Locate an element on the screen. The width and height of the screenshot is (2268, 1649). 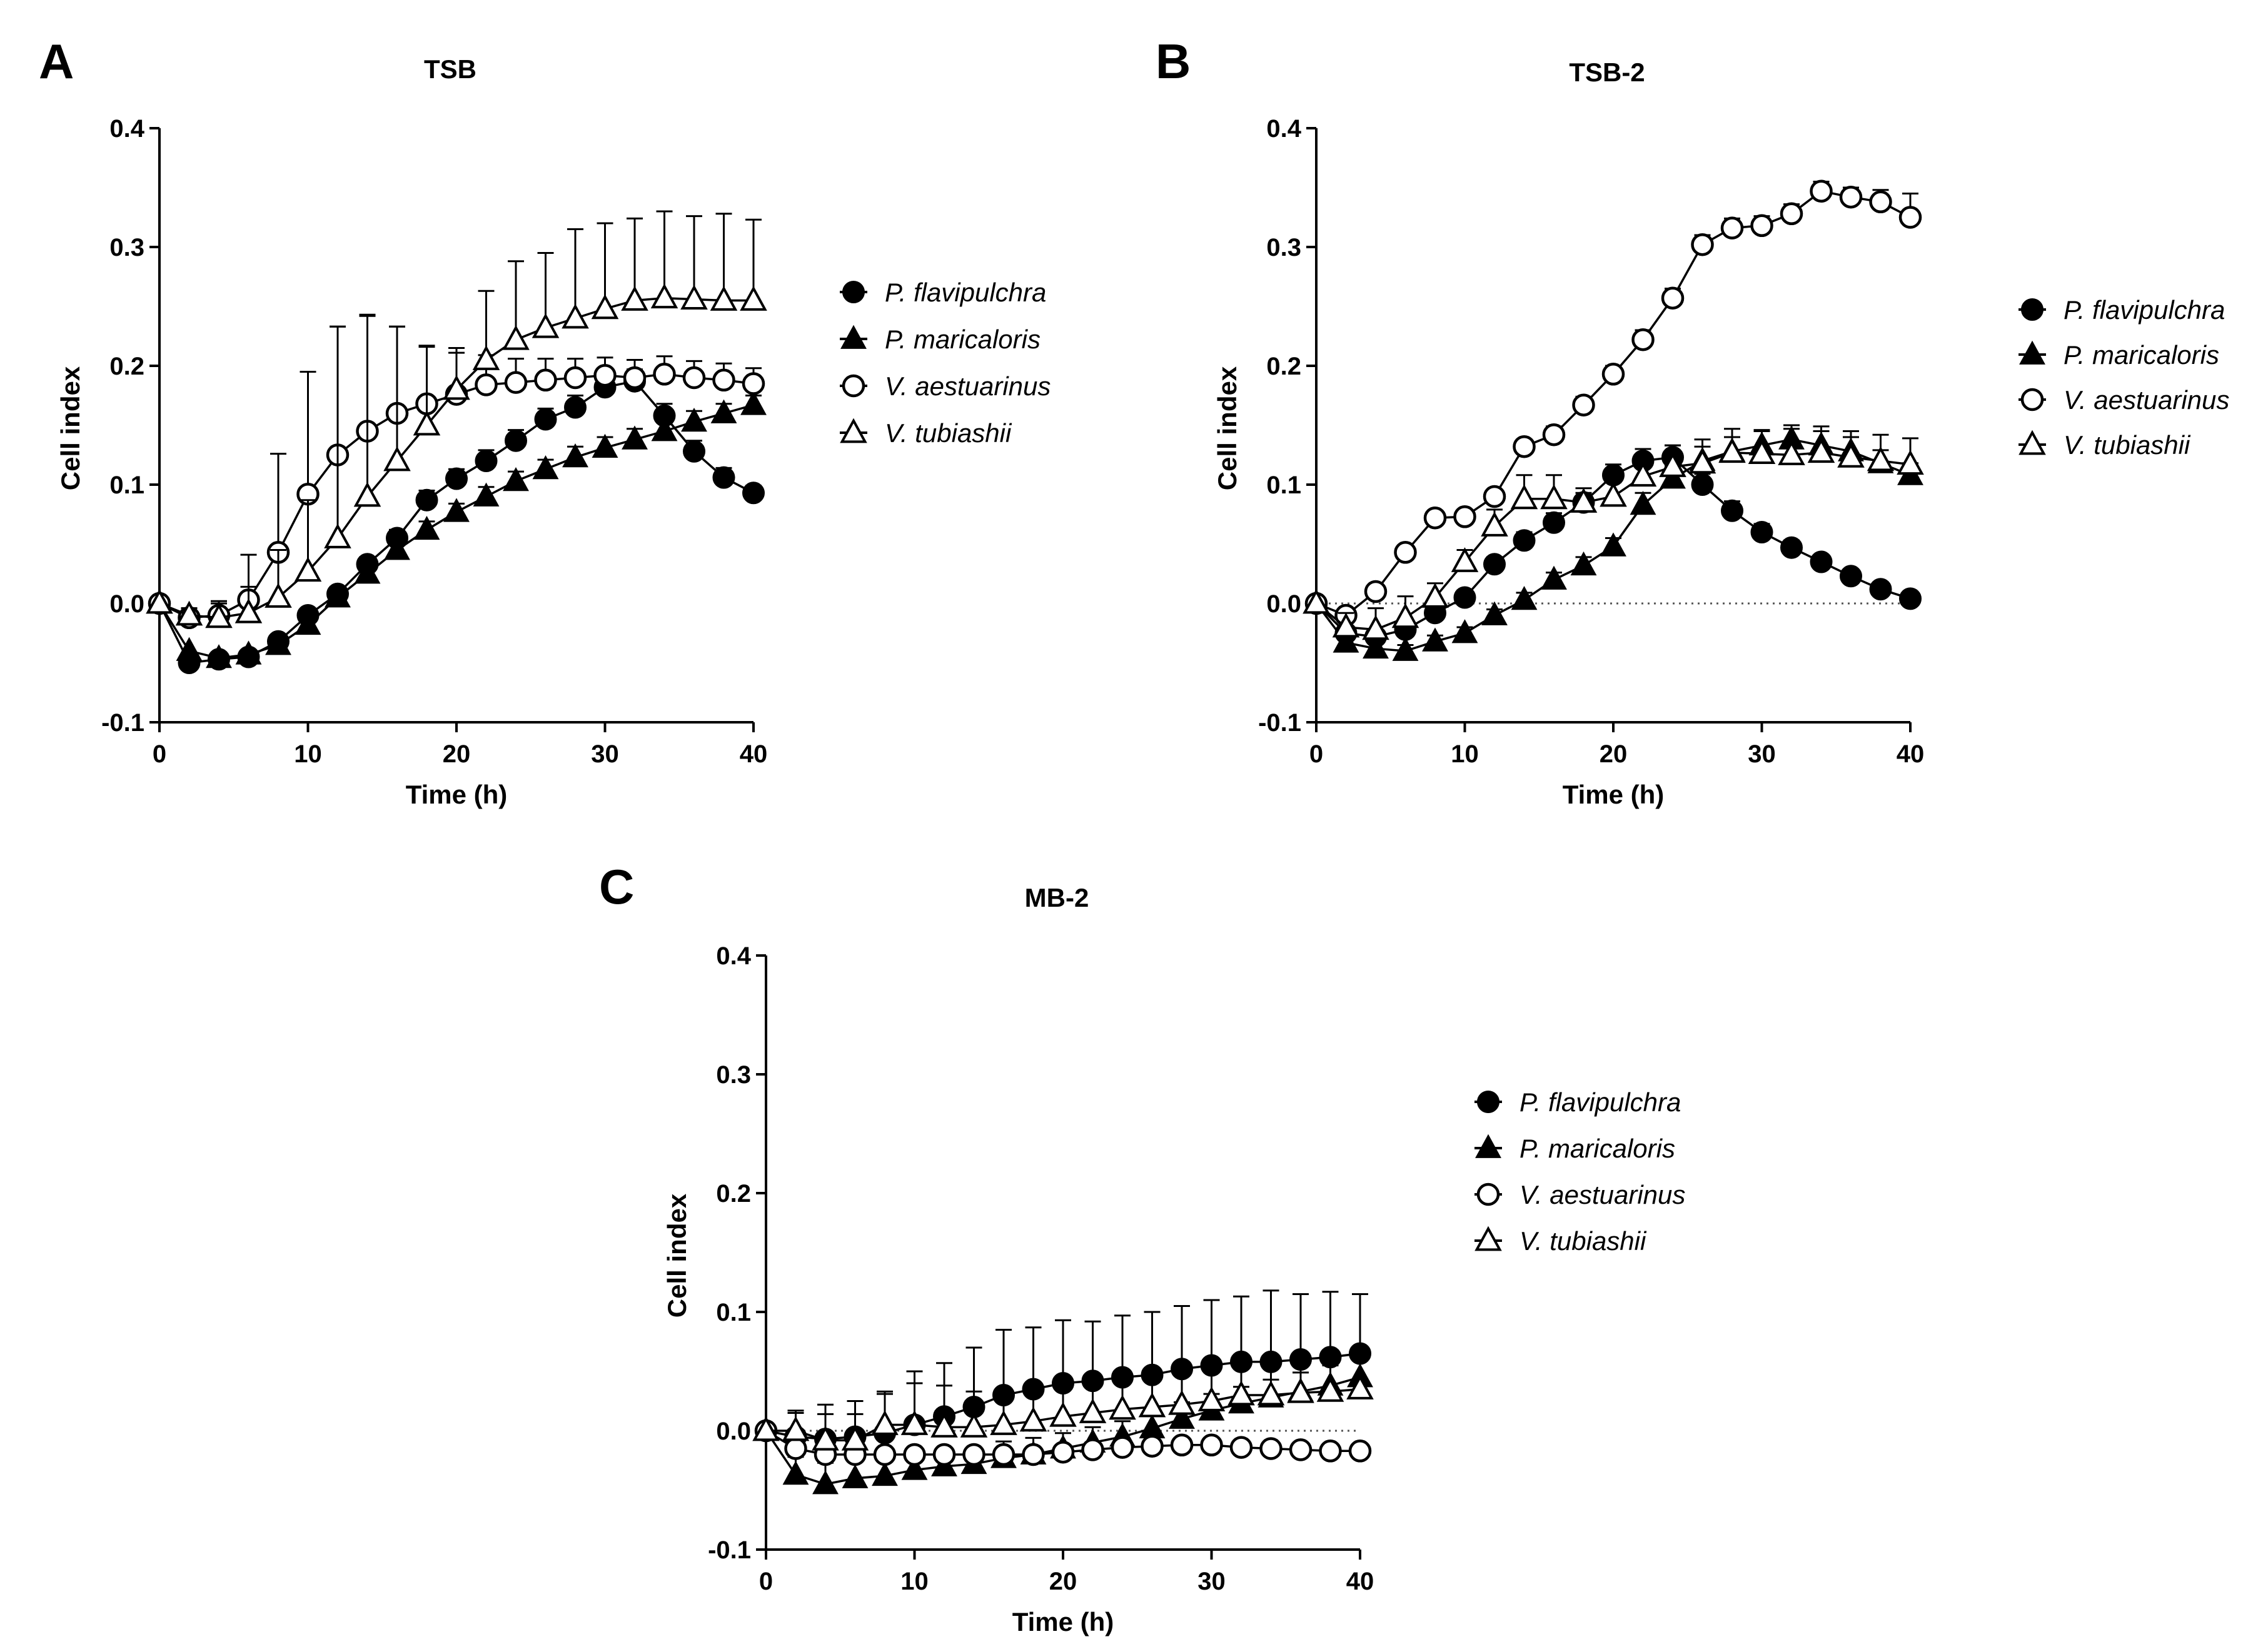
y-tick-label: -0.1 is located at coordinates (729, 1550).